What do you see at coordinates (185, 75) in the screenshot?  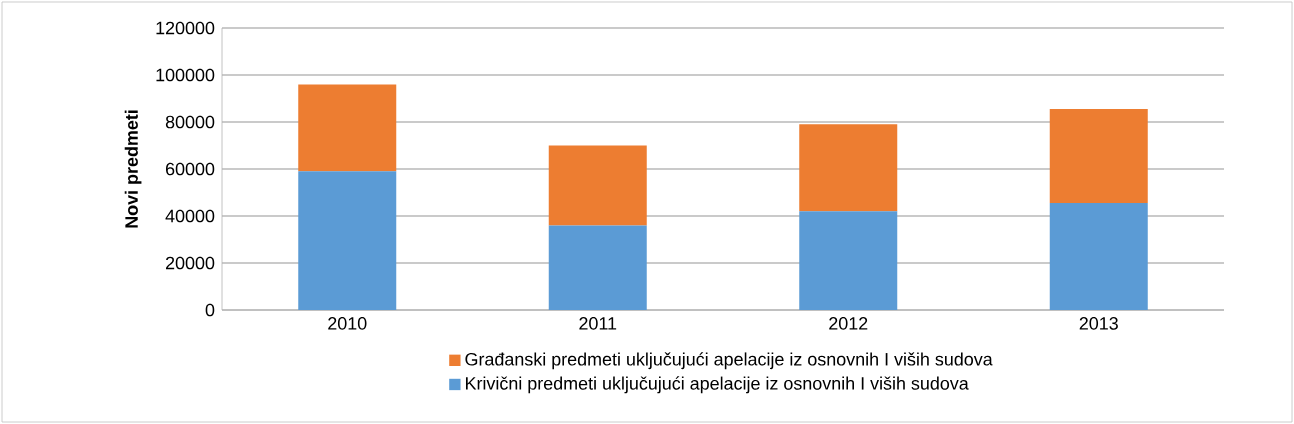 I see `y-tick-label: 100000` at bounding box center [185, 75].